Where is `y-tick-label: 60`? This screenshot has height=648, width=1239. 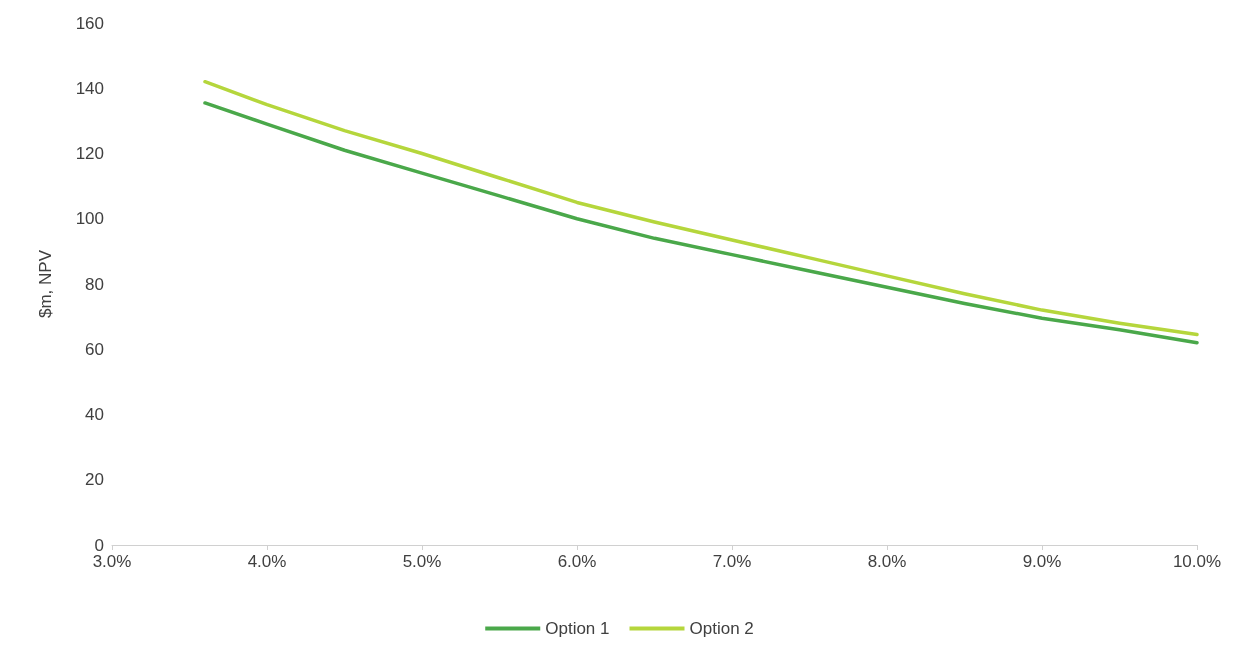
y-tick-label: 60 is located at coordinates (94, 349).